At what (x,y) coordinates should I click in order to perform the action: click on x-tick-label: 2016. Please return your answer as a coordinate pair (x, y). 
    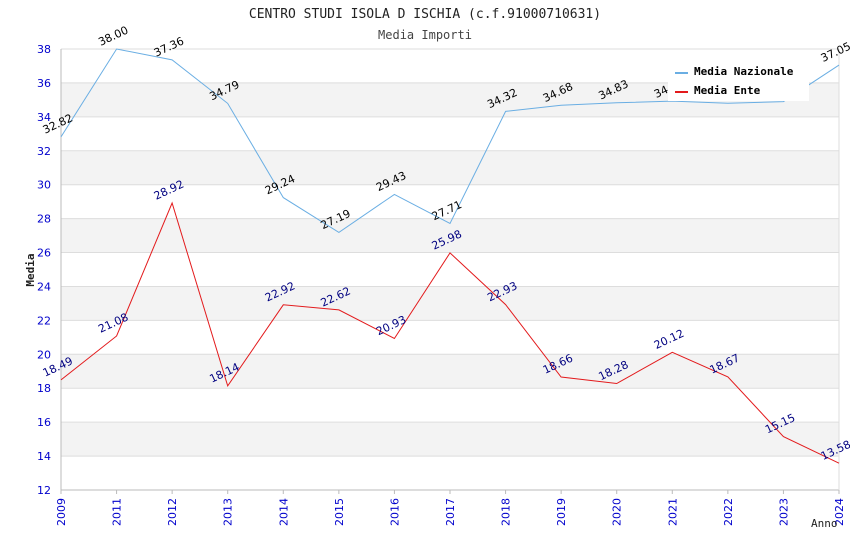
    Looking at the image, I should click on (394, 512).